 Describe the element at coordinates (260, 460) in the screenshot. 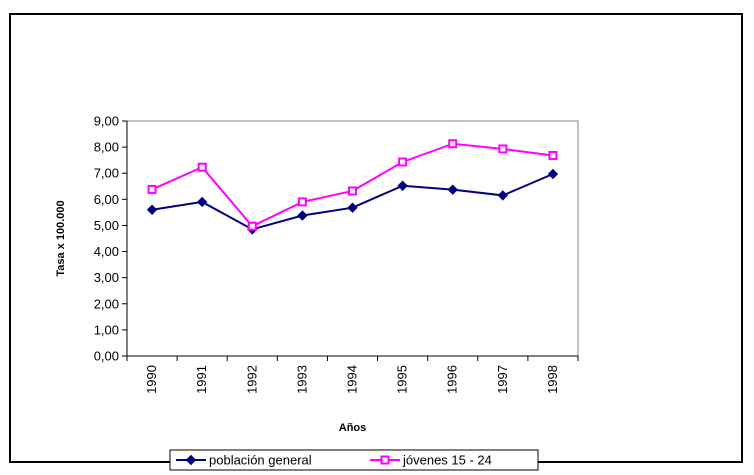

I see `legend-label: población general` at that location.